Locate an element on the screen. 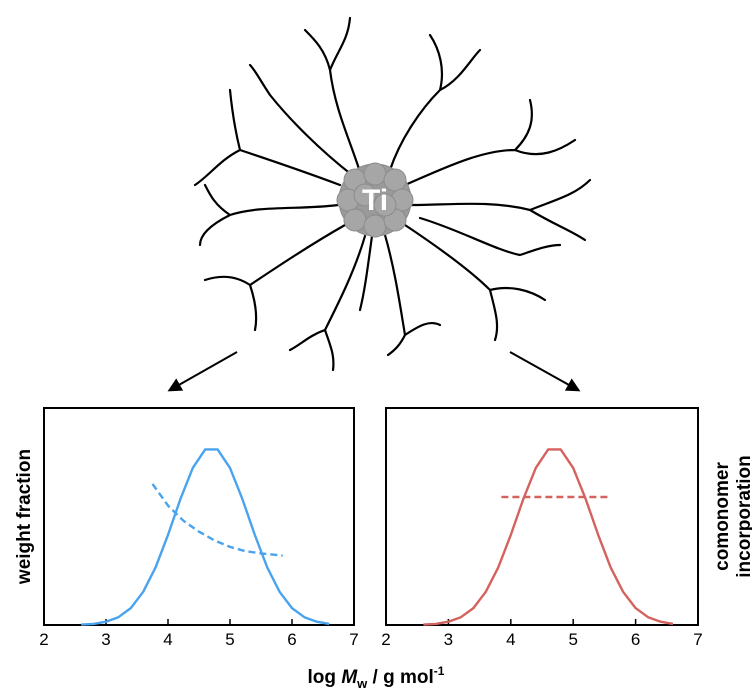 This screenshot has height=693, width=752. y-axis-label: comonomer is located at coordinates (722, 516).